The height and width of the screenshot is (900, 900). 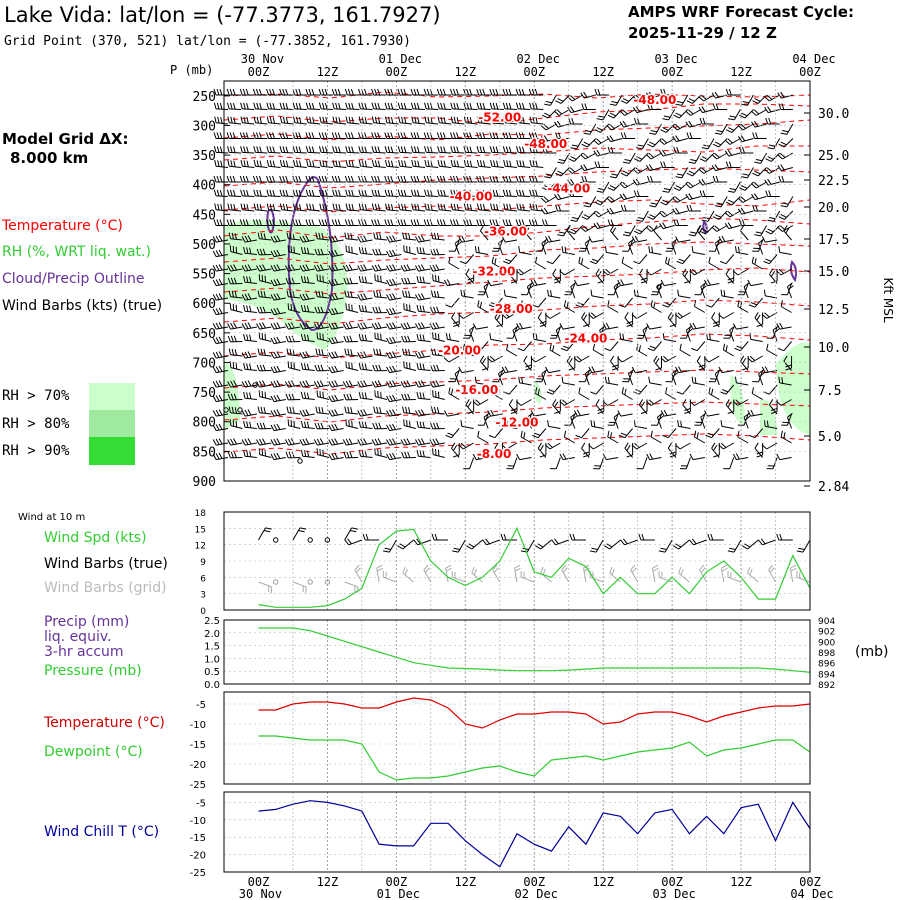 I want to click on pressure-tick-label: 800, so click(x=204, y=423).